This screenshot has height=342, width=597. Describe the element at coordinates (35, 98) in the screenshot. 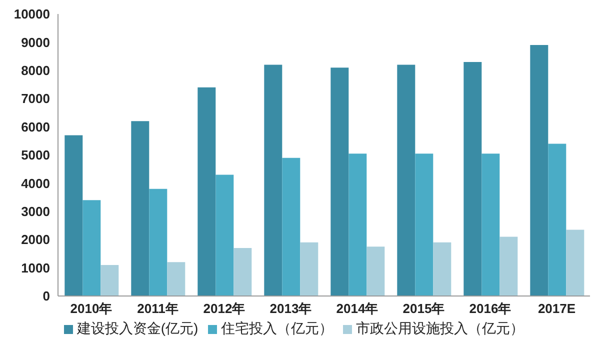

I see `y-tick-label: 7000` at that location.